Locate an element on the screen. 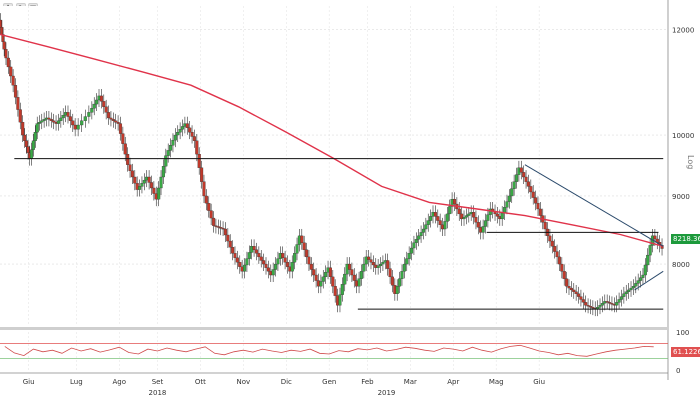 The height and width of the screenshot is (400, 700). rsi-tick-label: 100 is located at coordinates (682, 333).